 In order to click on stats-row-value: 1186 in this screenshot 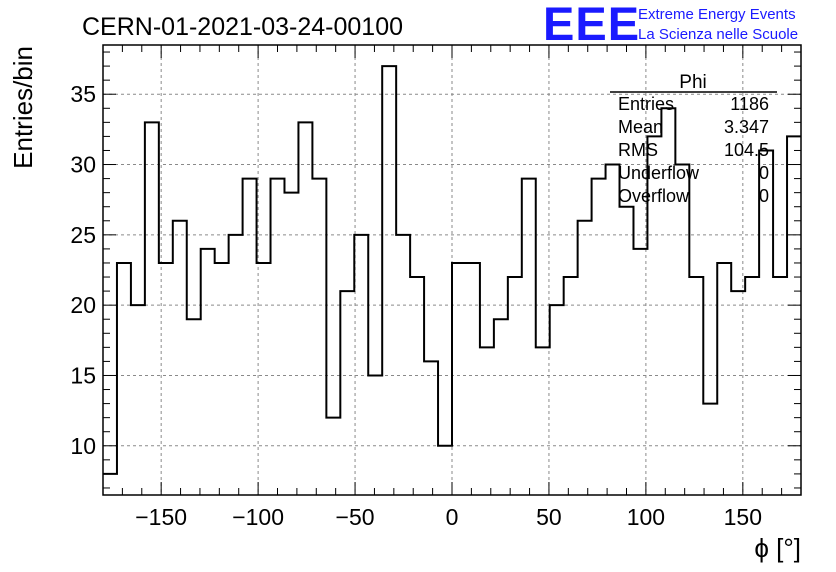, I will do `click(749, 104)`.